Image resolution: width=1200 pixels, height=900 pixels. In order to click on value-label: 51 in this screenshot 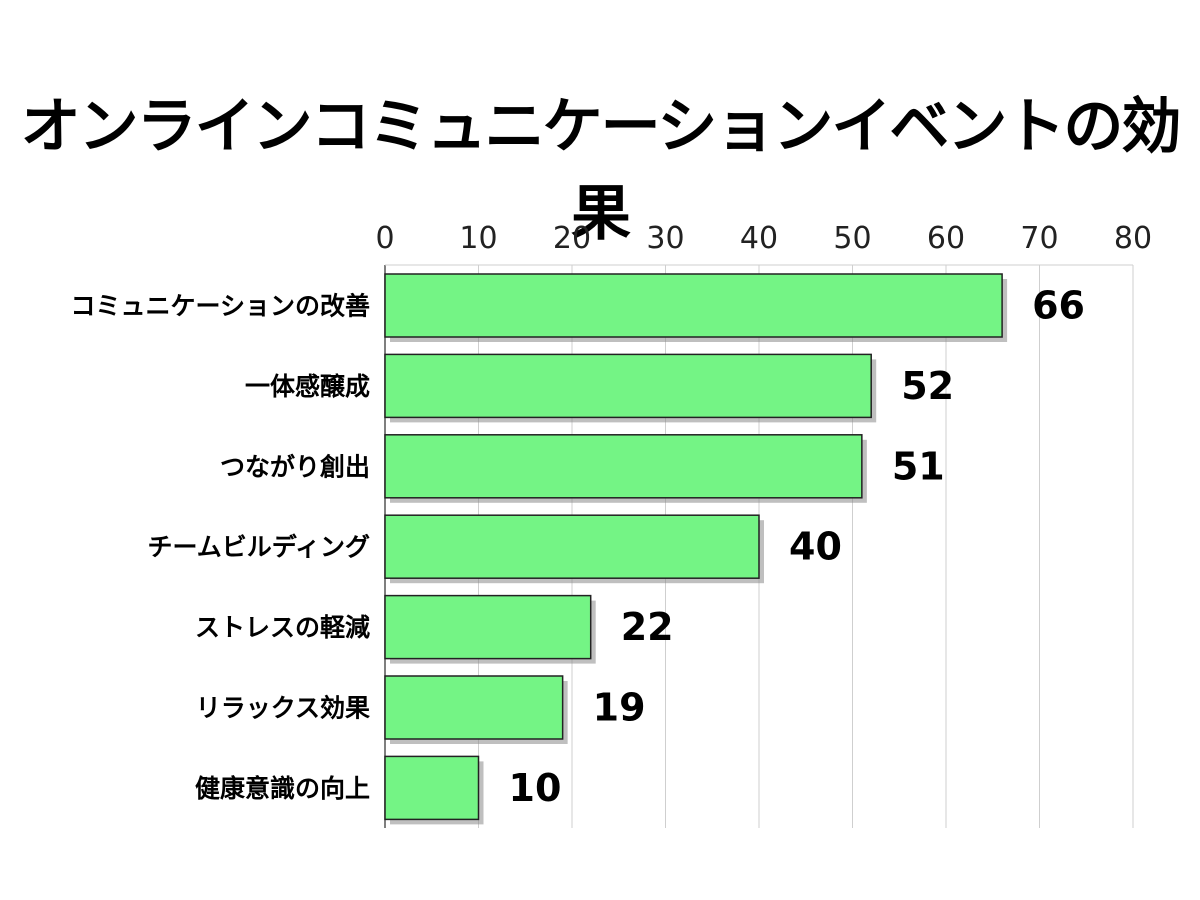, I will do `click(918, 466)`.